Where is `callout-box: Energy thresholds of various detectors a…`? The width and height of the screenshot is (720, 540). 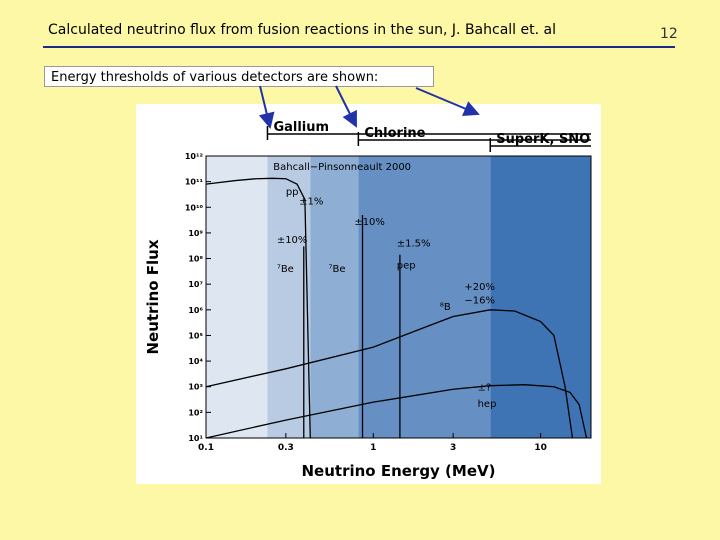
callout-box: Energy thresholds of various detectors a… is located at coordinates (239, 76).